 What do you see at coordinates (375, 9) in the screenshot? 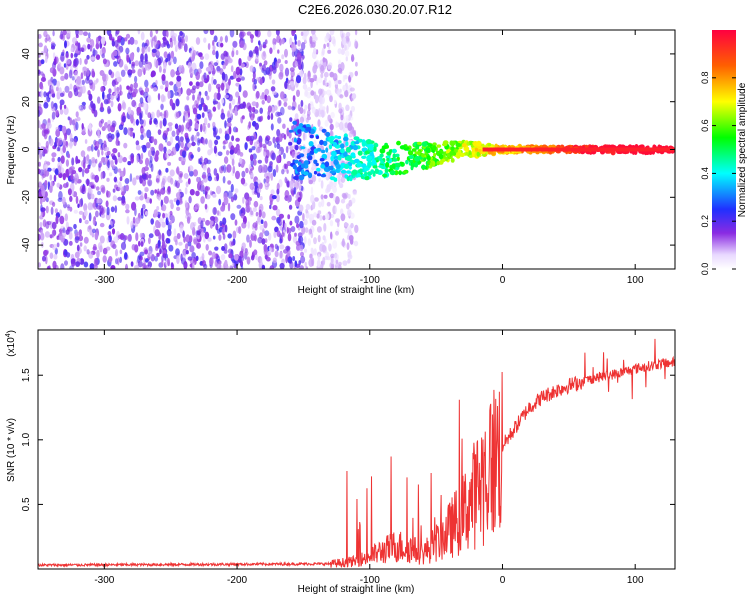
I see `chart-title: C2E6.2026.030.20.07.R12` at bounding box center [375, 9].